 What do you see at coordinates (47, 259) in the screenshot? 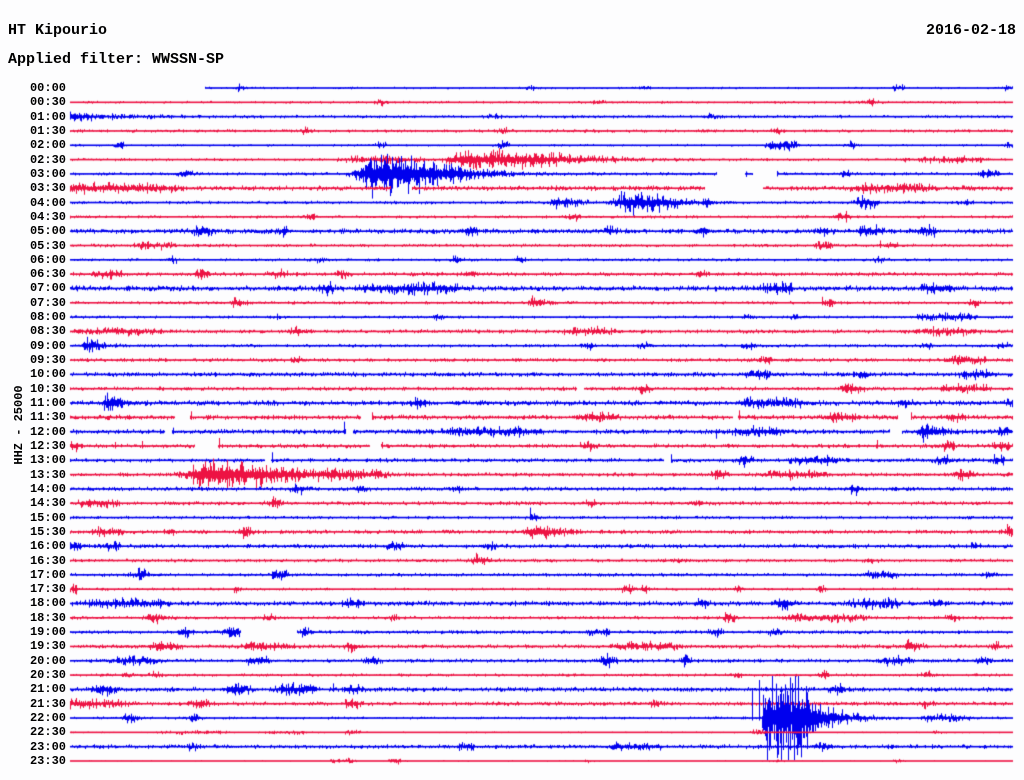
I see `time-label: 06:00` at bounding box center [47, 259].